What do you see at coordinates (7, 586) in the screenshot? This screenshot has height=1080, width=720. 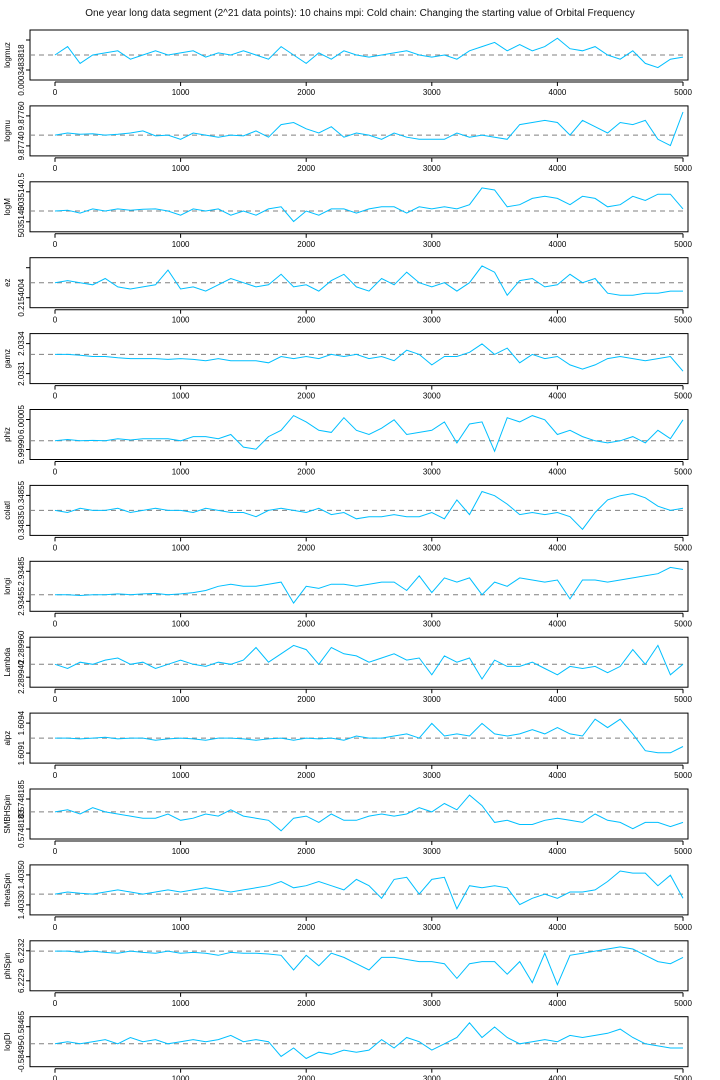 I see `y-axis-label: longi` at bounding box center [7, 586].